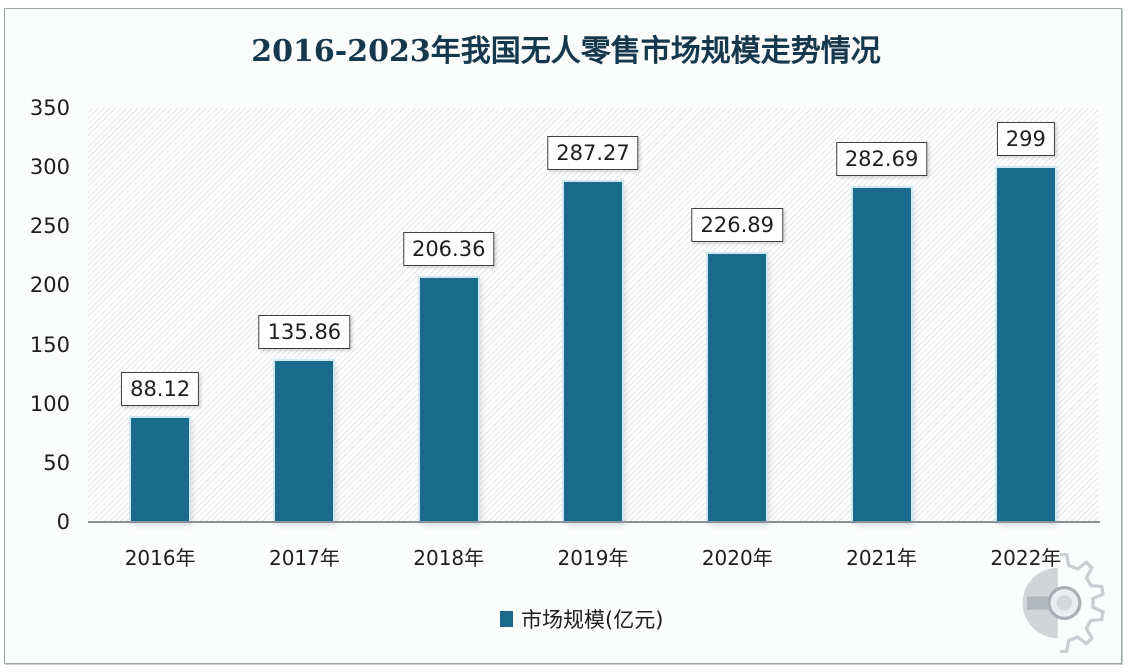  What do you see at coordinates (448, 248) in the screenshot?
I see `data-label: 206.36` at bounding box center [448, 248].